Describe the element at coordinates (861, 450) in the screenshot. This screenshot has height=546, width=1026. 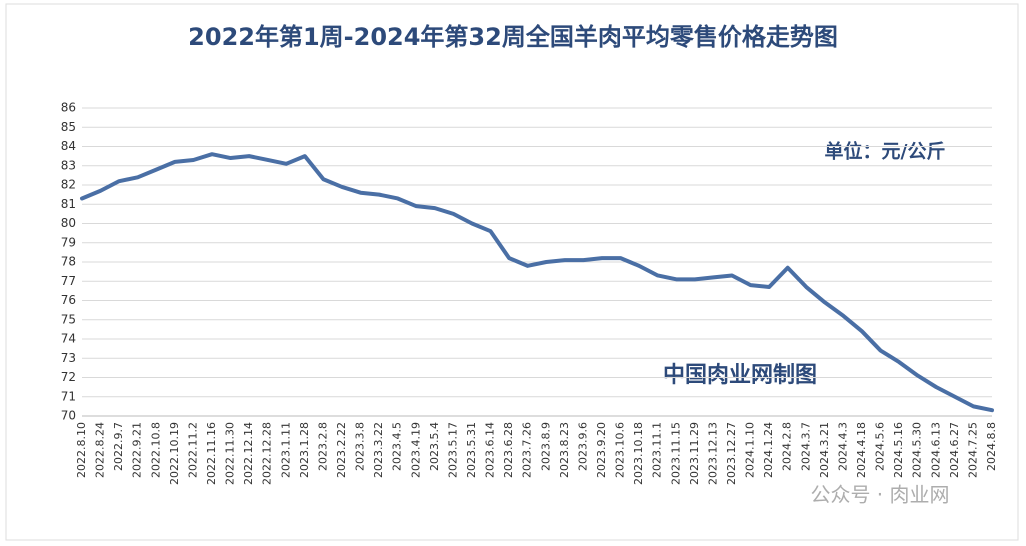
I see `x-tick-label: 2024.4.18` at that location.